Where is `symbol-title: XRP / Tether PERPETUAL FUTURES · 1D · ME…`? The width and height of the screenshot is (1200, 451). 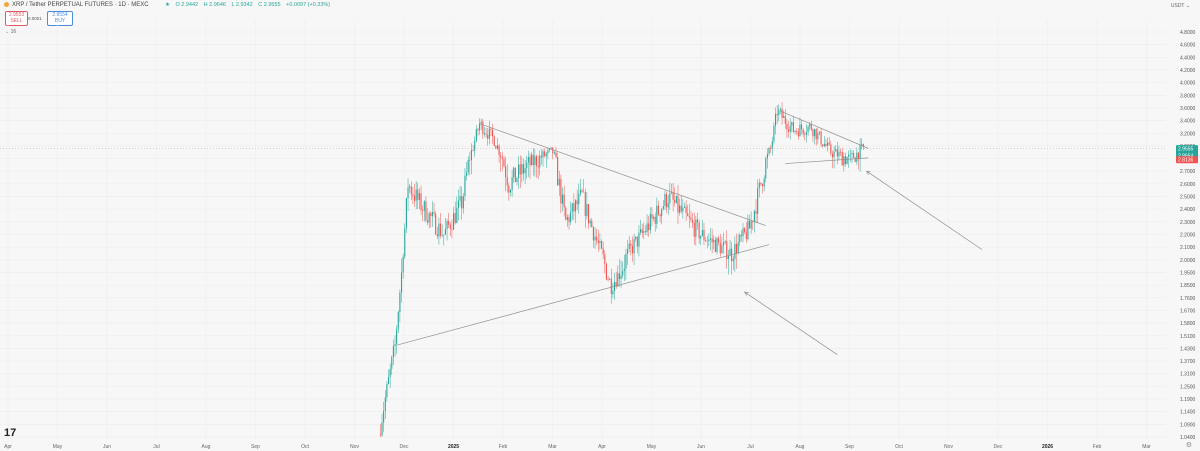
symbol-title: XRP / Tether PERPETUAL FUTURES · 1D · ME… is located at coordinates (76, 5).